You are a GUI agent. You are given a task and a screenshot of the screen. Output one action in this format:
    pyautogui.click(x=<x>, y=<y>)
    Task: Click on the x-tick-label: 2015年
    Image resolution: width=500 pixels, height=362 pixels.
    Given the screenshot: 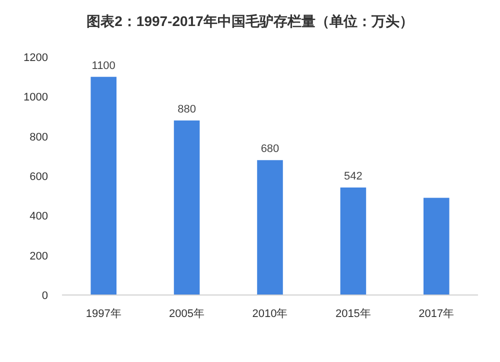 What is the action you would take?
    pyautogui.click(x=353, y=314)
    